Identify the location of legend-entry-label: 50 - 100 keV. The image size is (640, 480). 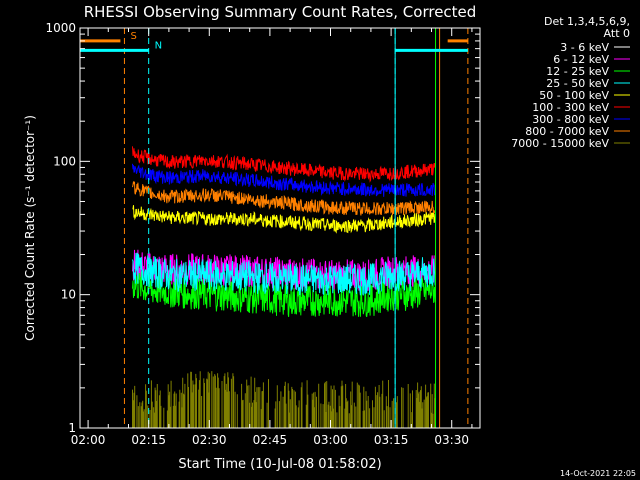
(574, 95).